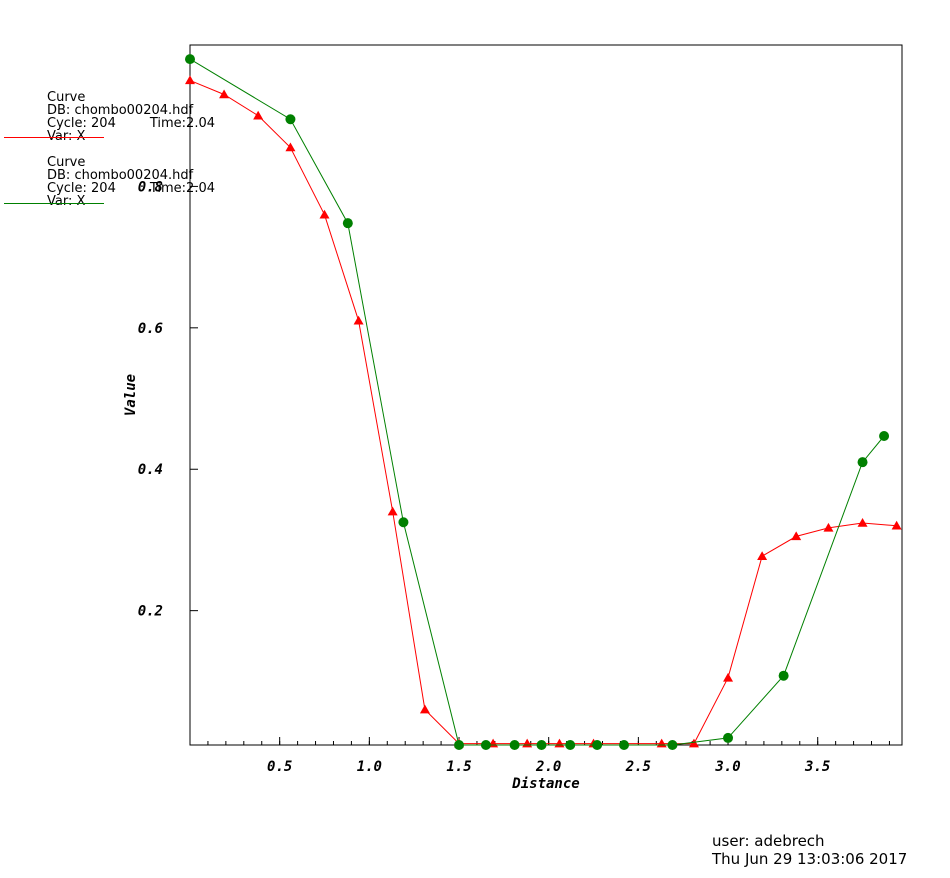 This screenshot has height=878, width=950. What do you see at coordinates (131, 395) in the screenshot?
I see `y-axis-label: Value` at bounding box center [131, 395].